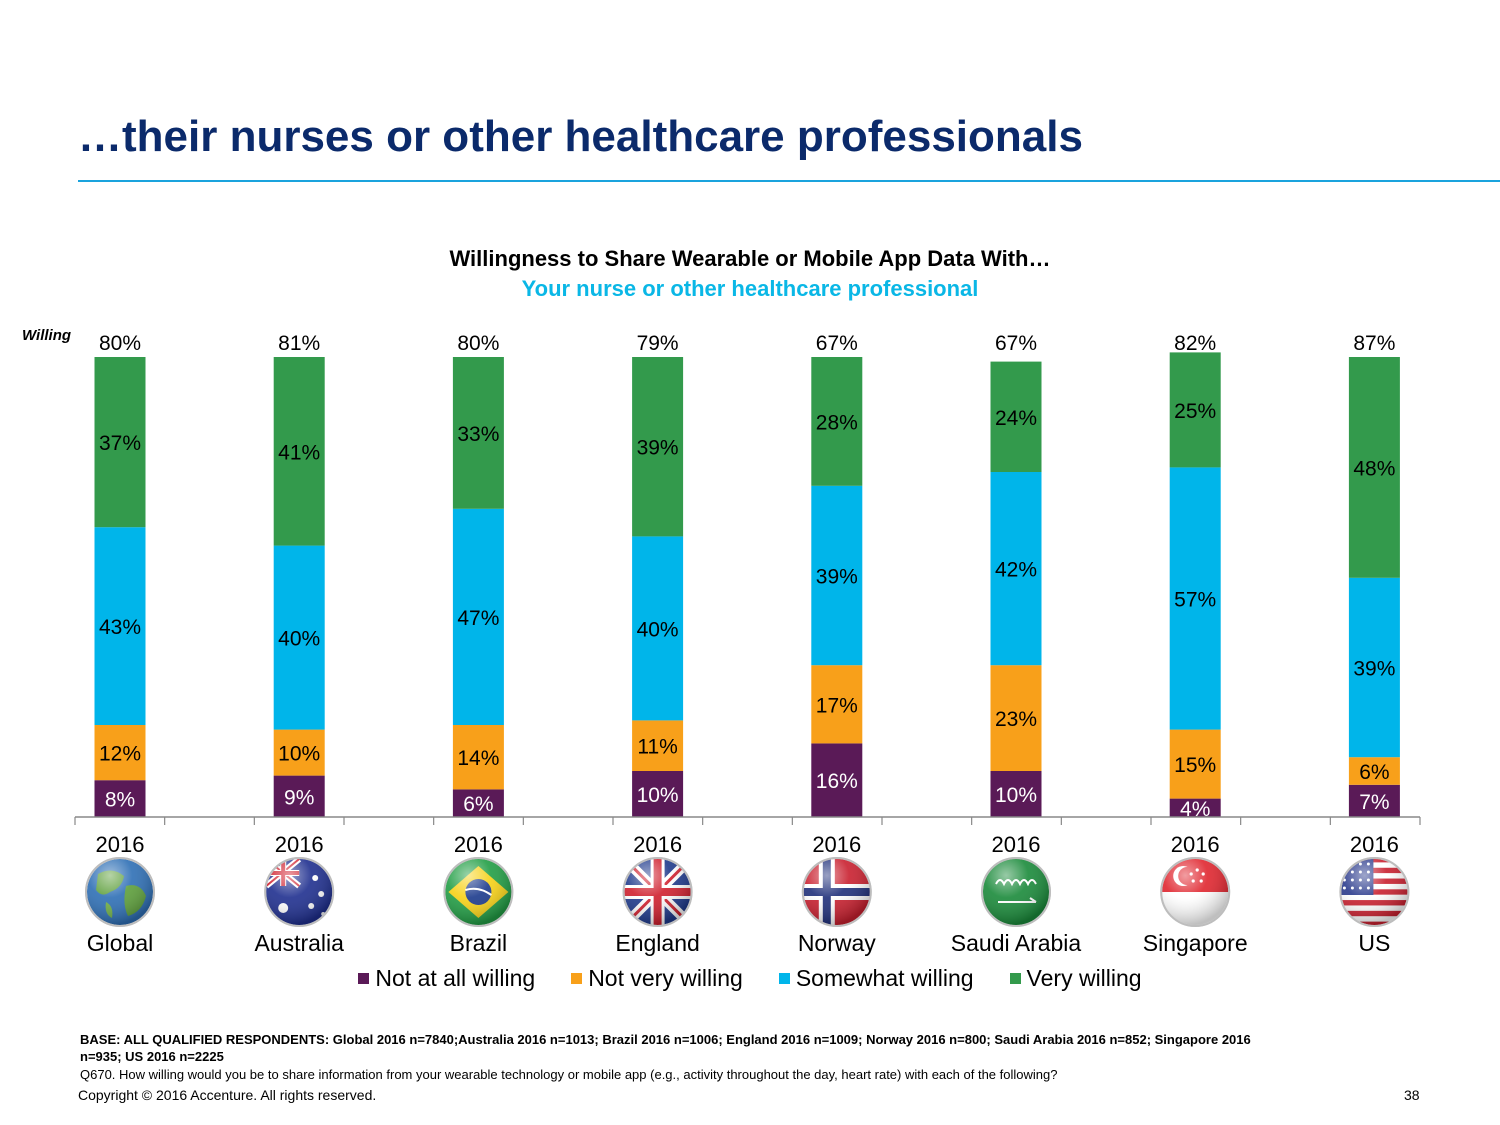 This screenshot has height=1125, width=1500. What do you see at coordinates (1195, 343) in the screenshot?
I see `willing-total-label: 82%` at bounding box center [1195, 343].